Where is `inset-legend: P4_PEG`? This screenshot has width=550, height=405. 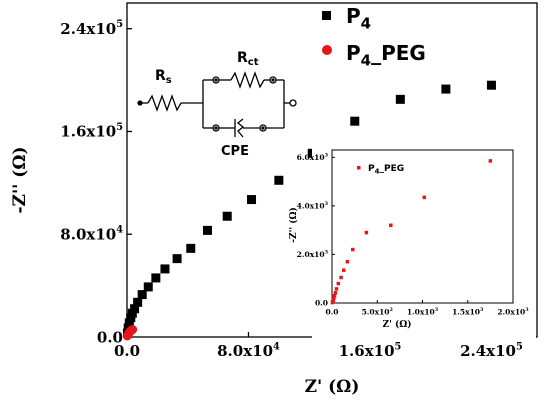 inset-legend: P4_PEG is located at coordinates (380, 169).